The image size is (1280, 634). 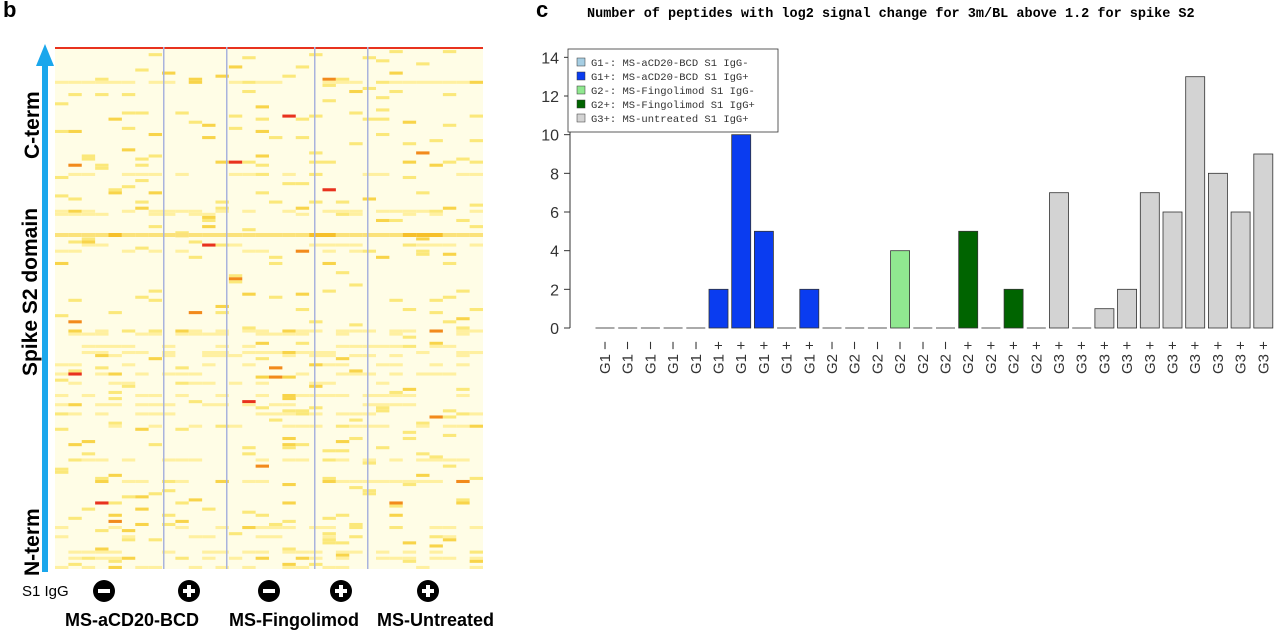 I want to click on x-tick-label: G3 +, so click(x=1082, y=357).